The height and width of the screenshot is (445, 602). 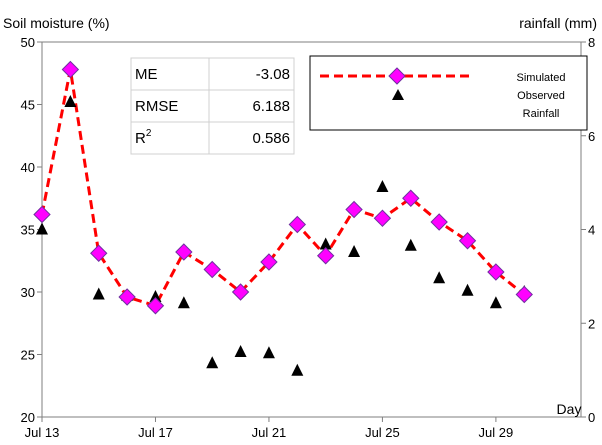 What do you see at coordinates (28, 105) in the screenshot?
I see `y-tick-label: 45` at bounding box center [28, 105].